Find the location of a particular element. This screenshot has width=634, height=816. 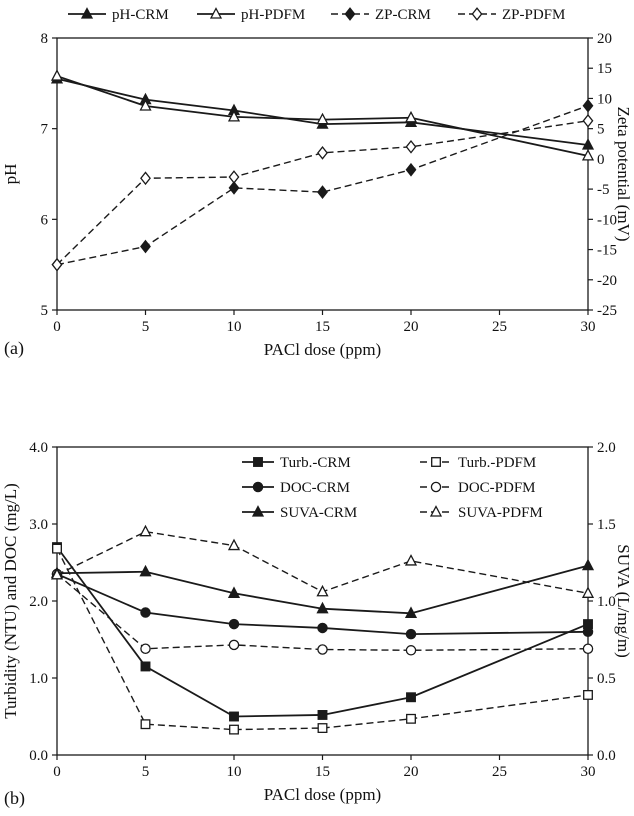

legend: pH-CRM pH-PDFM ZP-CRM ZP-PDFM is located at coordinates (316, 15).